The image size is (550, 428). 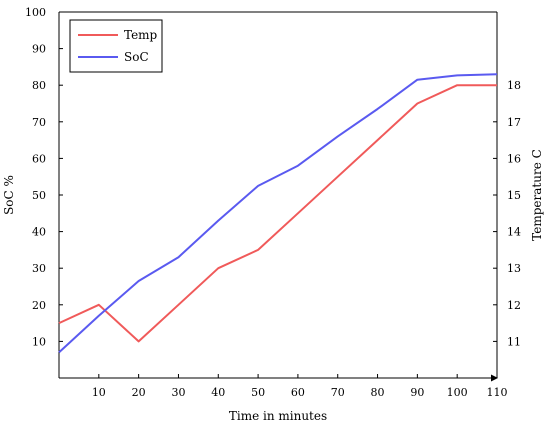 I want to click on x-tick-label: 90, so click(x=417, y=392).